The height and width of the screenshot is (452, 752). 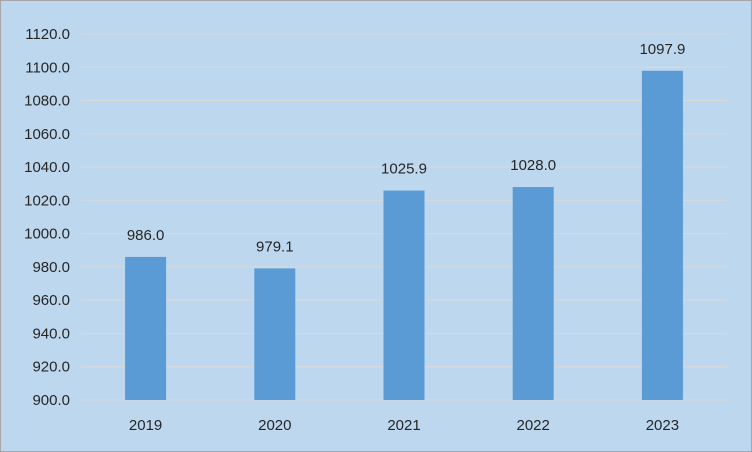 I want to click on data-label-2023: 1097.9, so click(x=662, y=49).